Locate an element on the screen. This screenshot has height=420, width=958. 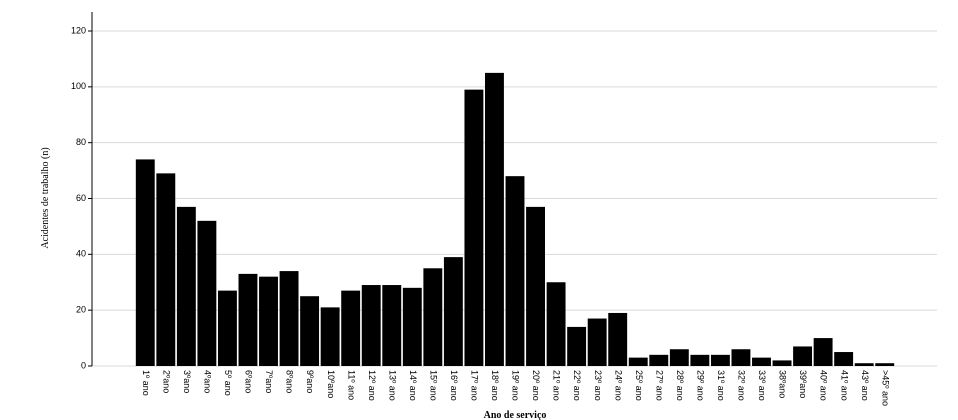
x-tick-label: 32º ano is located at coordinates (742, 385).